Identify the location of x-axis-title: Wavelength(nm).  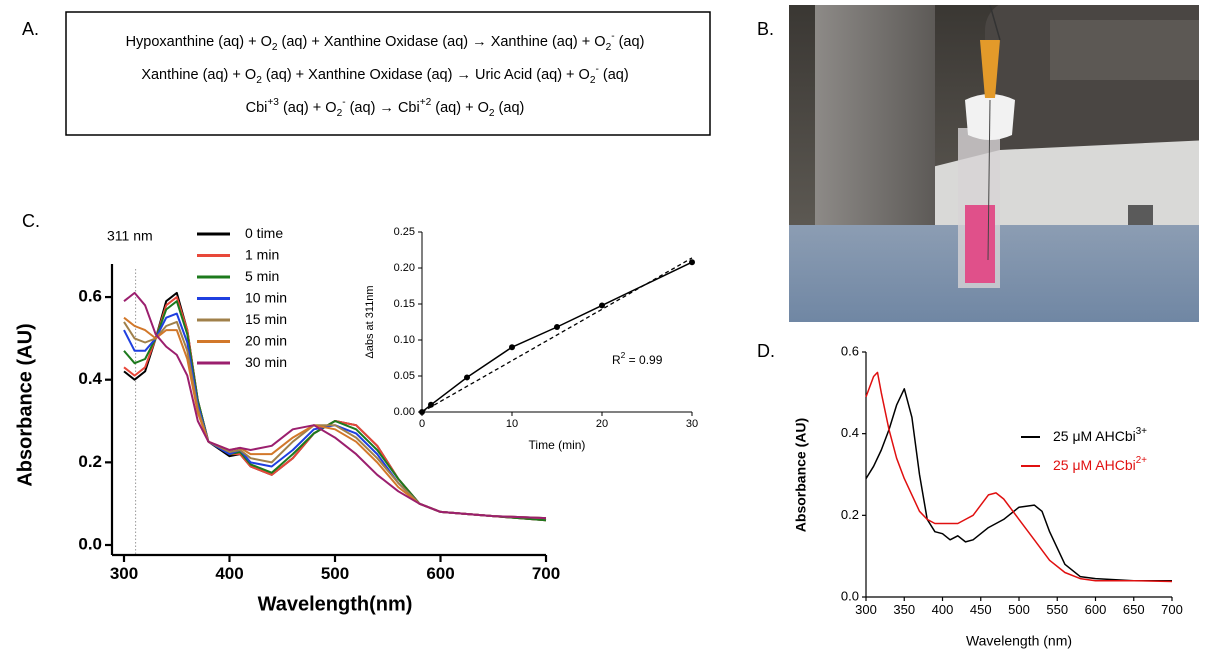
(335, 604).